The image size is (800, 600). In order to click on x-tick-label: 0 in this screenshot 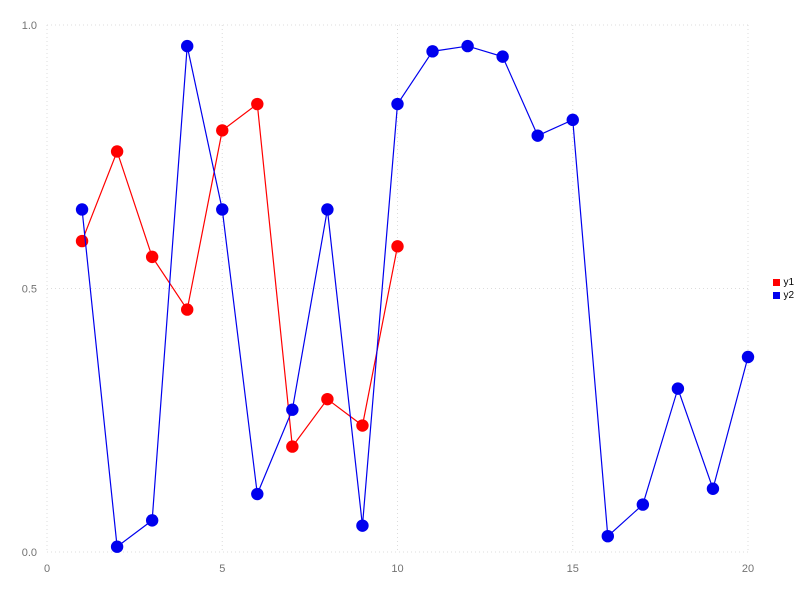, I will do `click(47, 569)`.